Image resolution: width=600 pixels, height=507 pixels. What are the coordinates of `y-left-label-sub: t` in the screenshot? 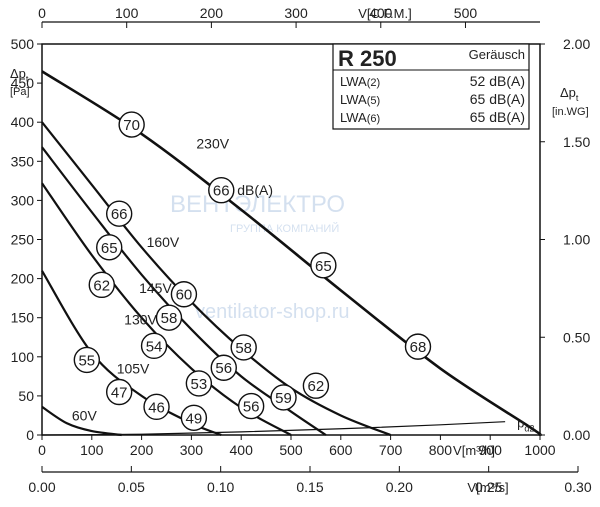 It's located at (27, 79).